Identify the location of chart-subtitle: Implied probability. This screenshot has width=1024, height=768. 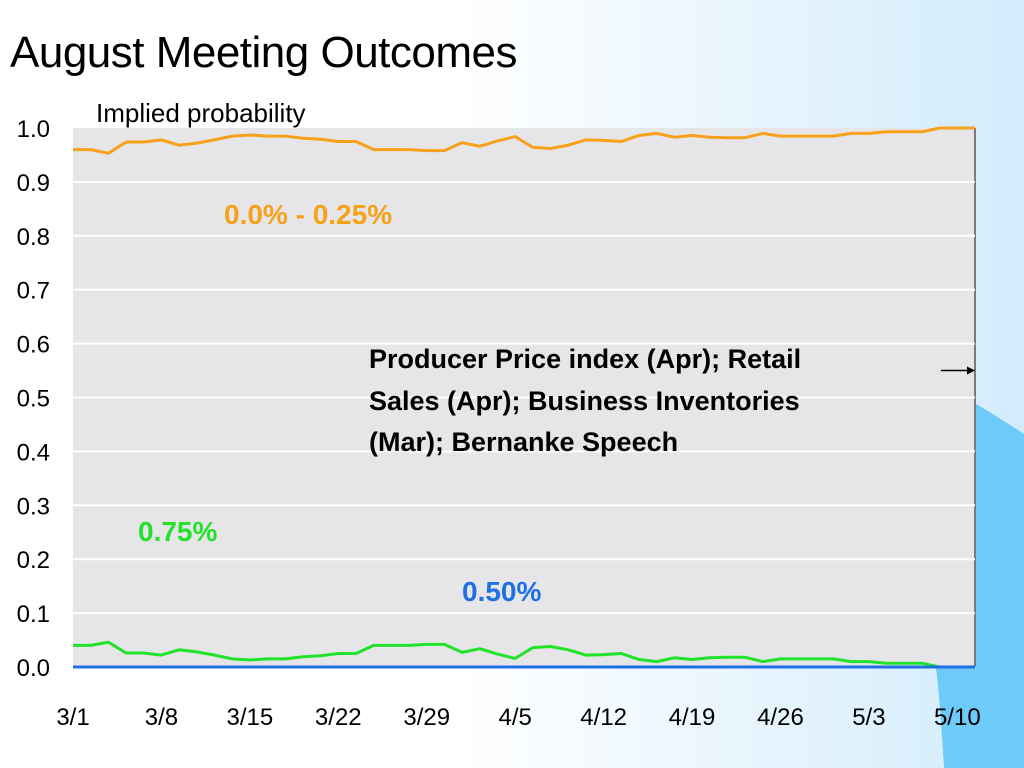
(201, 113).